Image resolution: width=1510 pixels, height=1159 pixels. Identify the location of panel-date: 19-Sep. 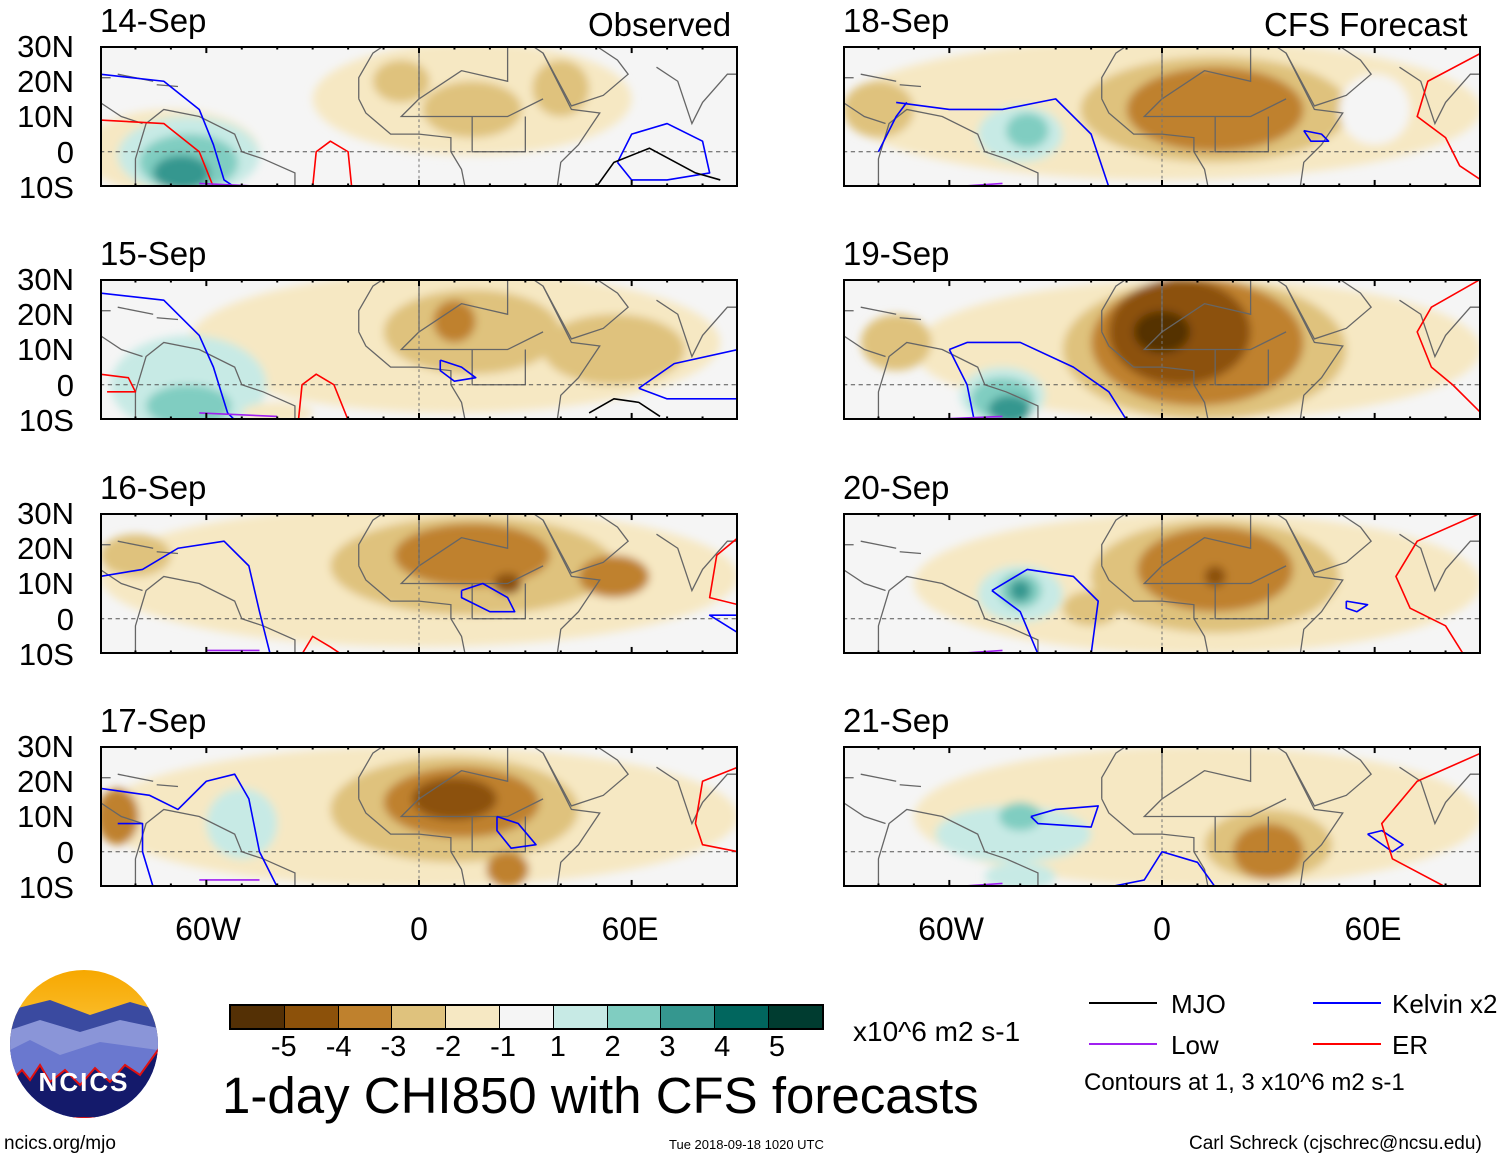
(896, 253).